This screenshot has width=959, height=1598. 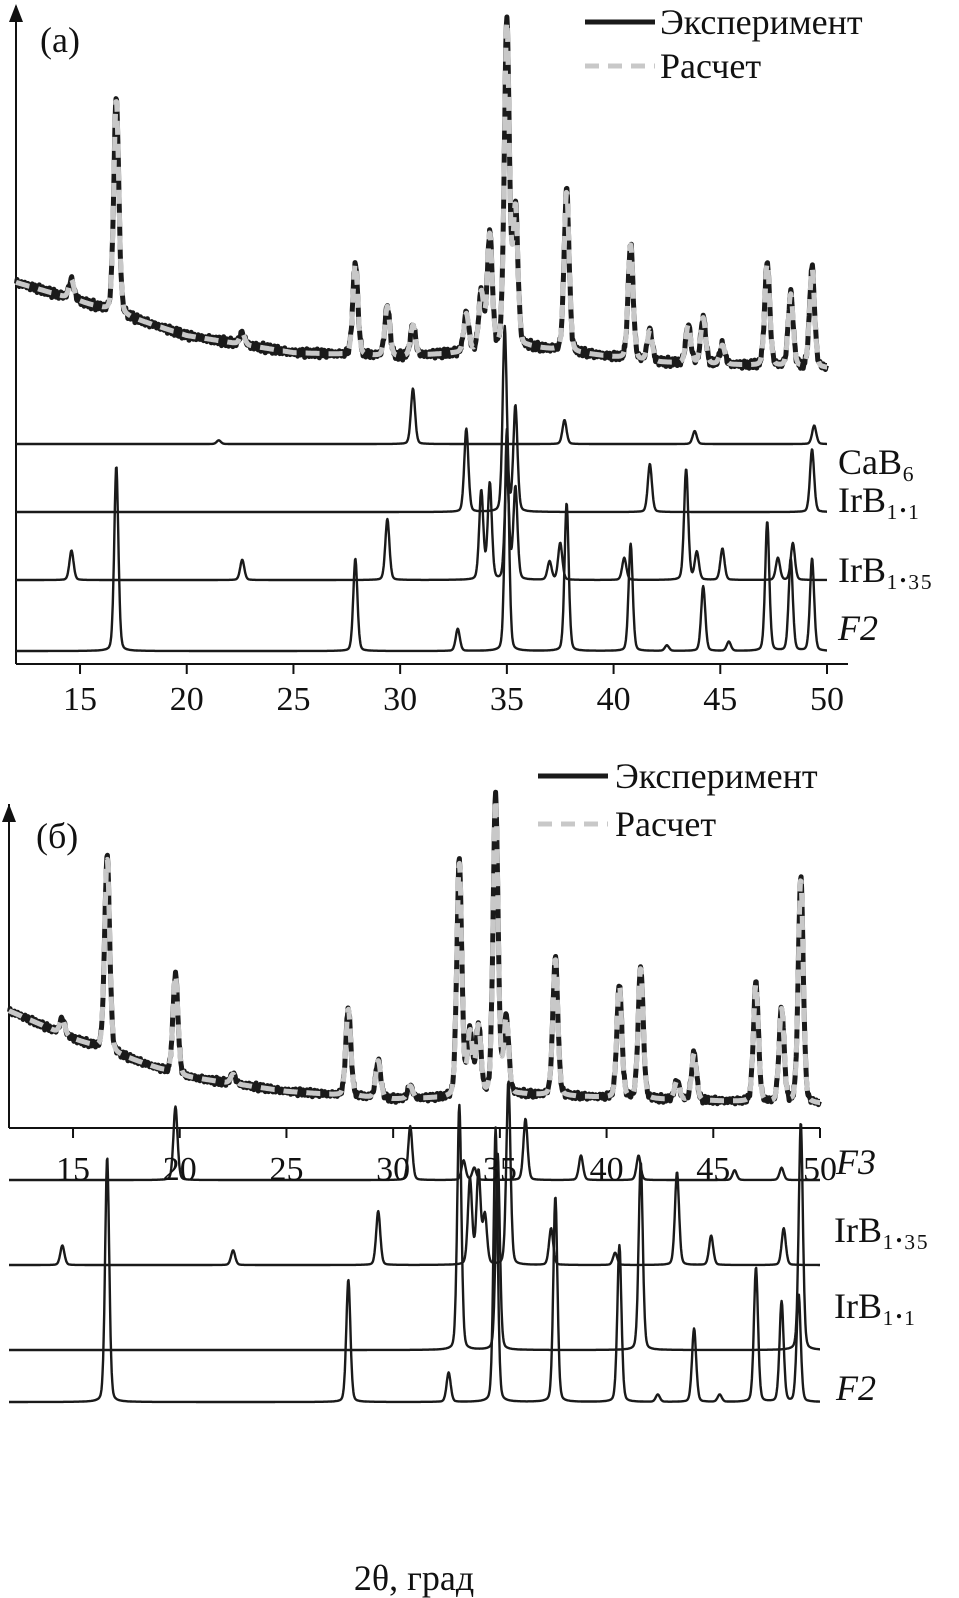 I want to click on panel-label: (а), so click(x=60, y=40).